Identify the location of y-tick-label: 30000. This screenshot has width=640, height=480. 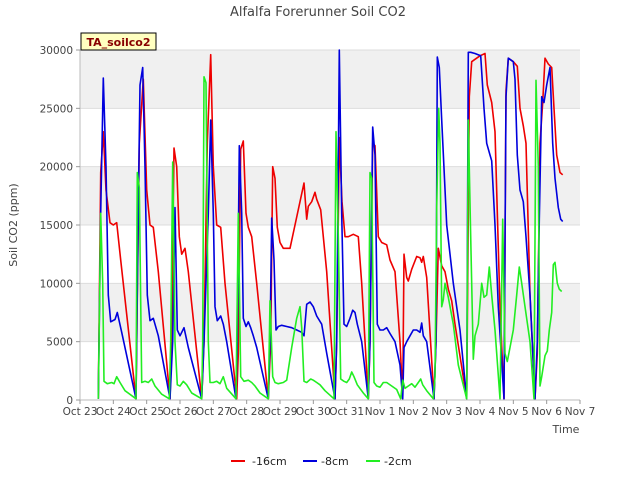
(56, 51).